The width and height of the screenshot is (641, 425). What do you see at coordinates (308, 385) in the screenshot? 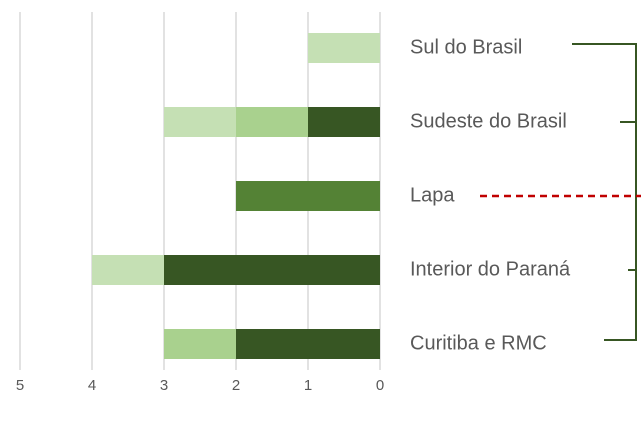
I see `x-tick-label: 1` at bounding box center [308, 385].